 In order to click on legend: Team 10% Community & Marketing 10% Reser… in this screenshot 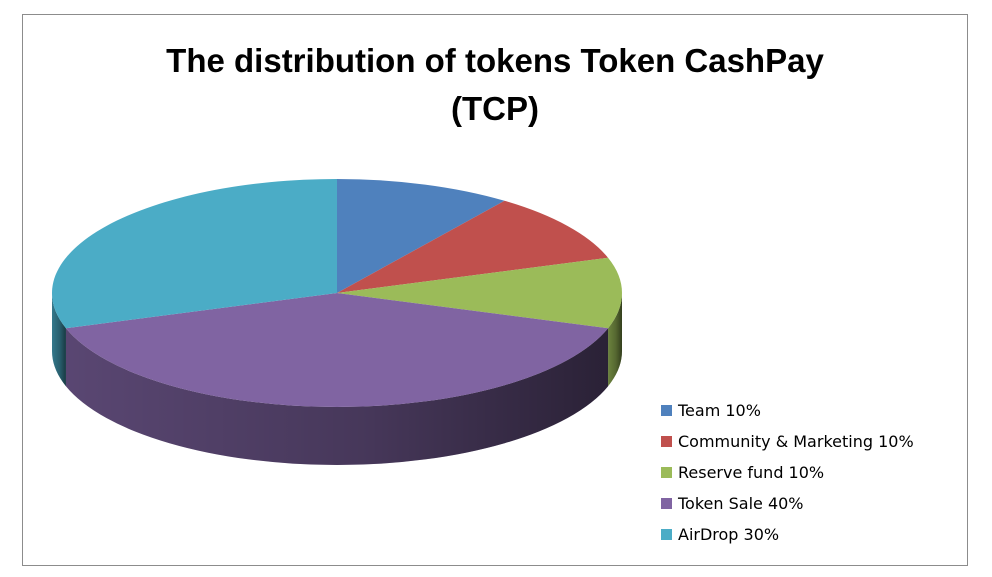, I will do `click(811, 472)`.